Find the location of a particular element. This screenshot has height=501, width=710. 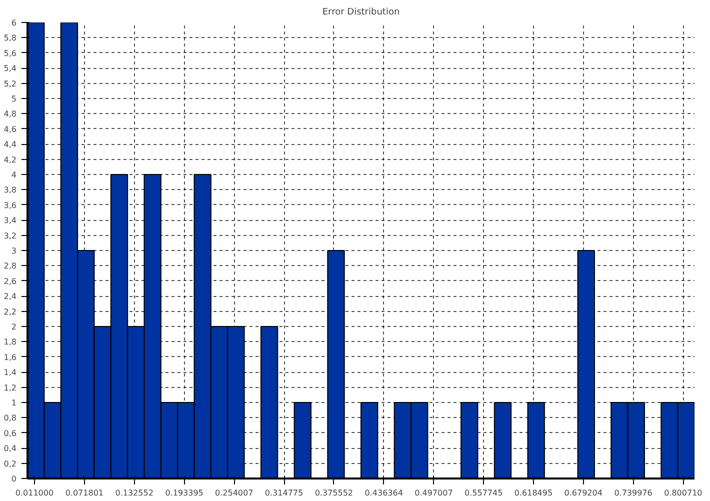

y-tick-label: 5 is located at coordinates (14, 99).